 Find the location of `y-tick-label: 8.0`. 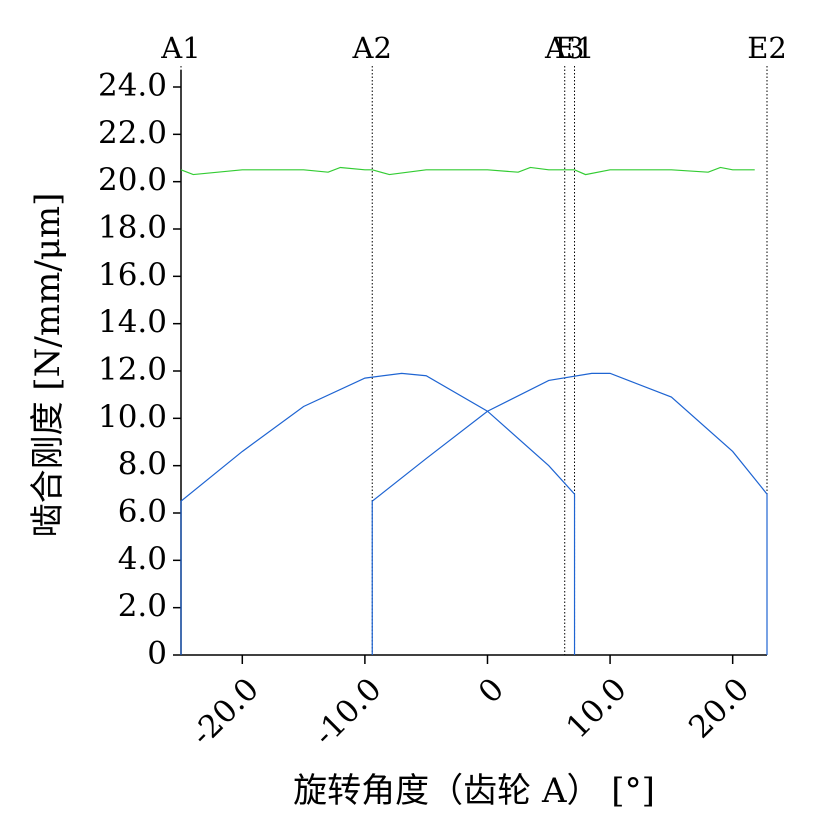

y-tick-label: 8.0 is located at coordinates (142, 464).